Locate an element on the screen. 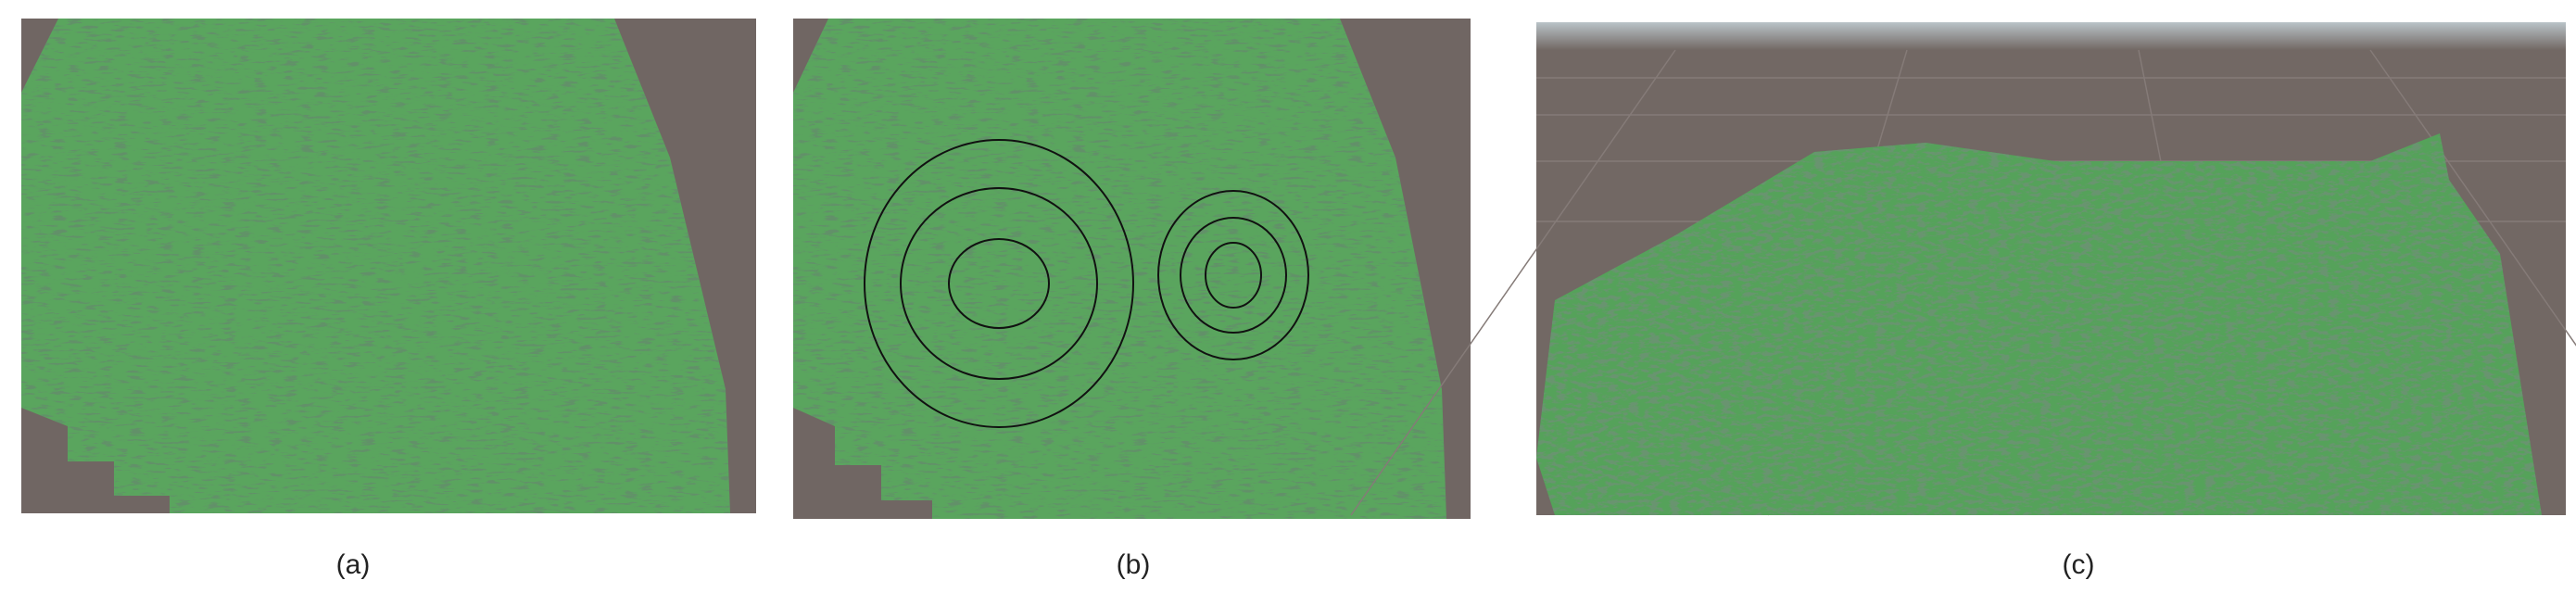 Image resolution: width=2576 pixels, height=593 pixels. circles is located at coordinates (1086, 283).